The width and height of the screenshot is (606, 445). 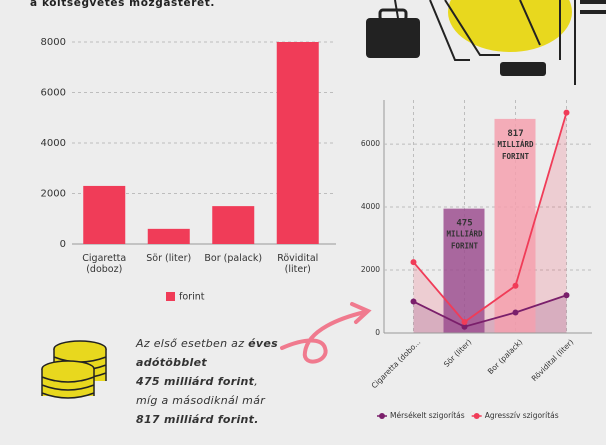 What do you see at coordinates (263, 343) in the screenshot?
I see `note-segment: éves` at bounding box center [263, 343].